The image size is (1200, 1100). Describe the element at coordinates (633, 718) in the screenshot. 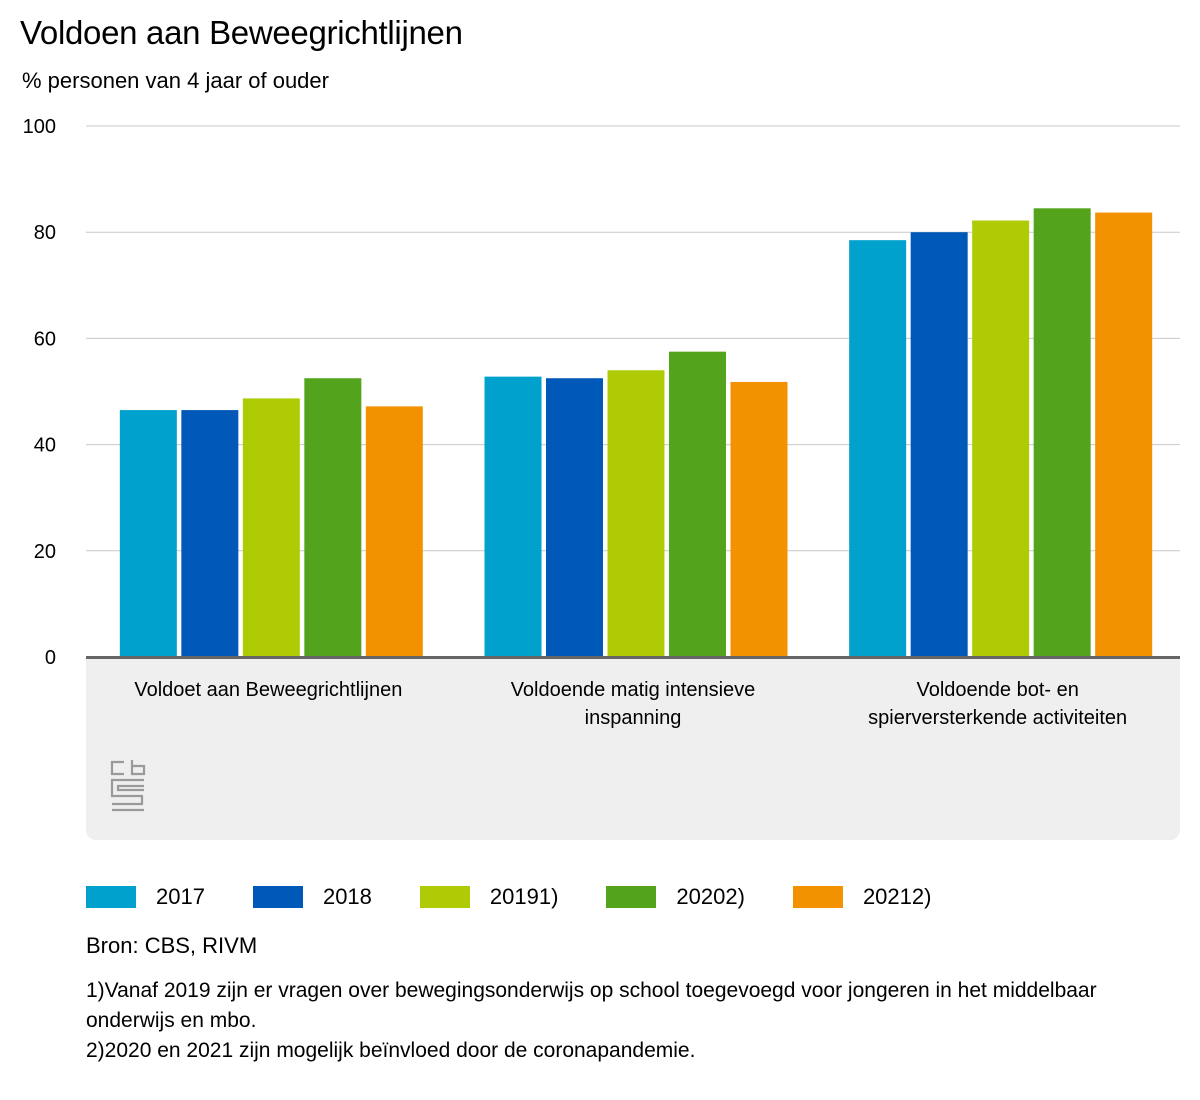

I see `category-label: inspanning` at that location.